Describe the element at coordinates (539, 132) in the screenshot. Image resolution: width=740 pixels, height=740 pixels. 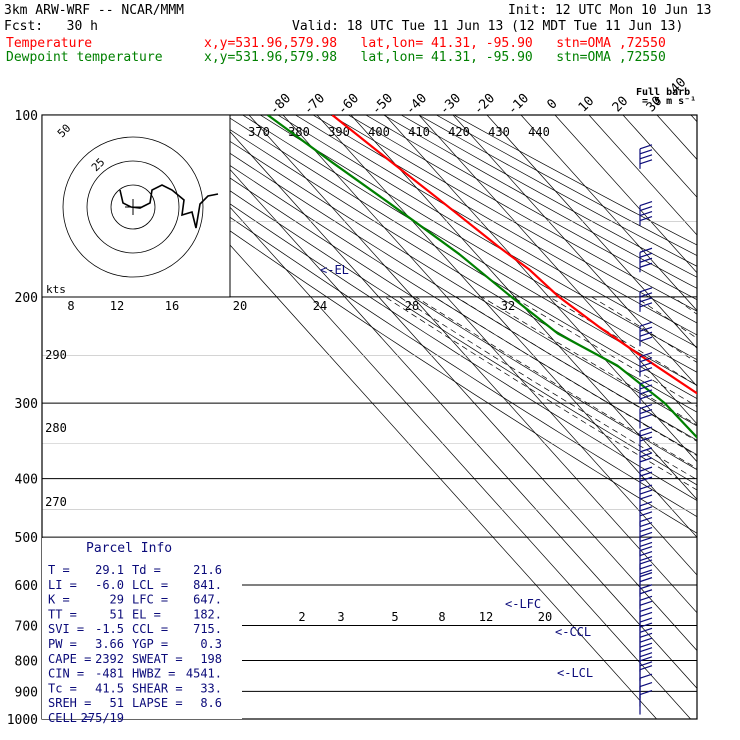
I see `theta-label: 440` at that location.